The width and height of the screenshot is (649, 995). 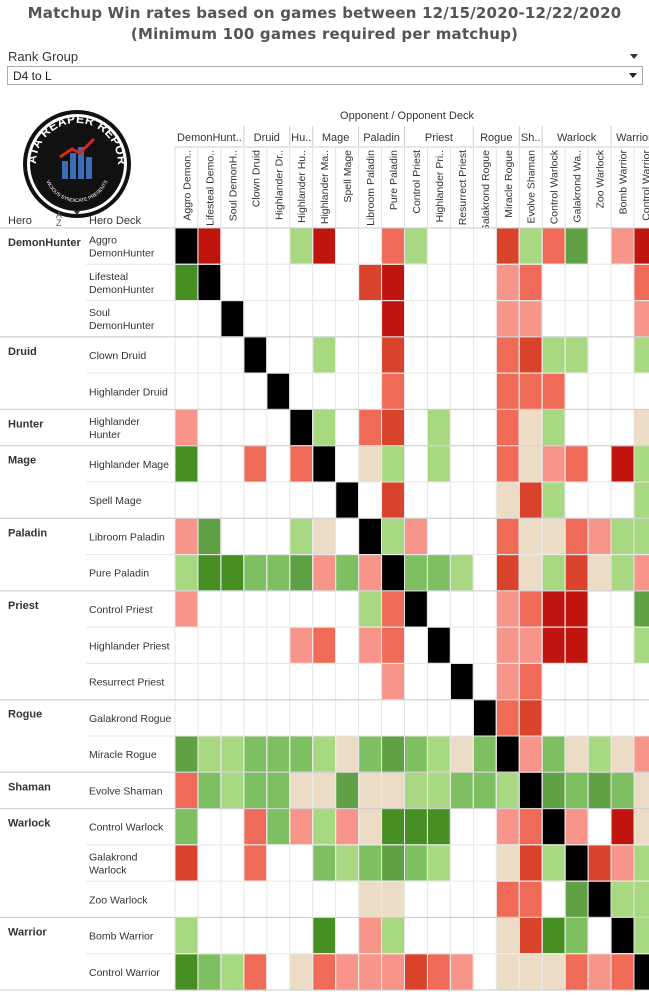 What do you see at coordinates (187, 185) in the screenshot?
I see `column-label: Aggro Demon..` at bounding box center [187, 185].